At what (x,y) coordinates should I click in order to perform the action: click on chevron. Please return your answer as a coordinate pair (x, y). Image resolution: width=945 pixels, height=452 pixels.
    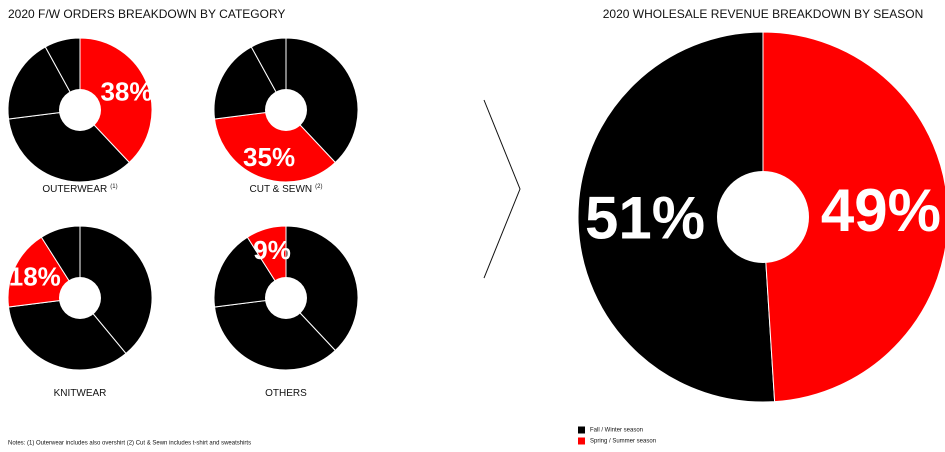
    Looking at the image, I should click on (502, 189).